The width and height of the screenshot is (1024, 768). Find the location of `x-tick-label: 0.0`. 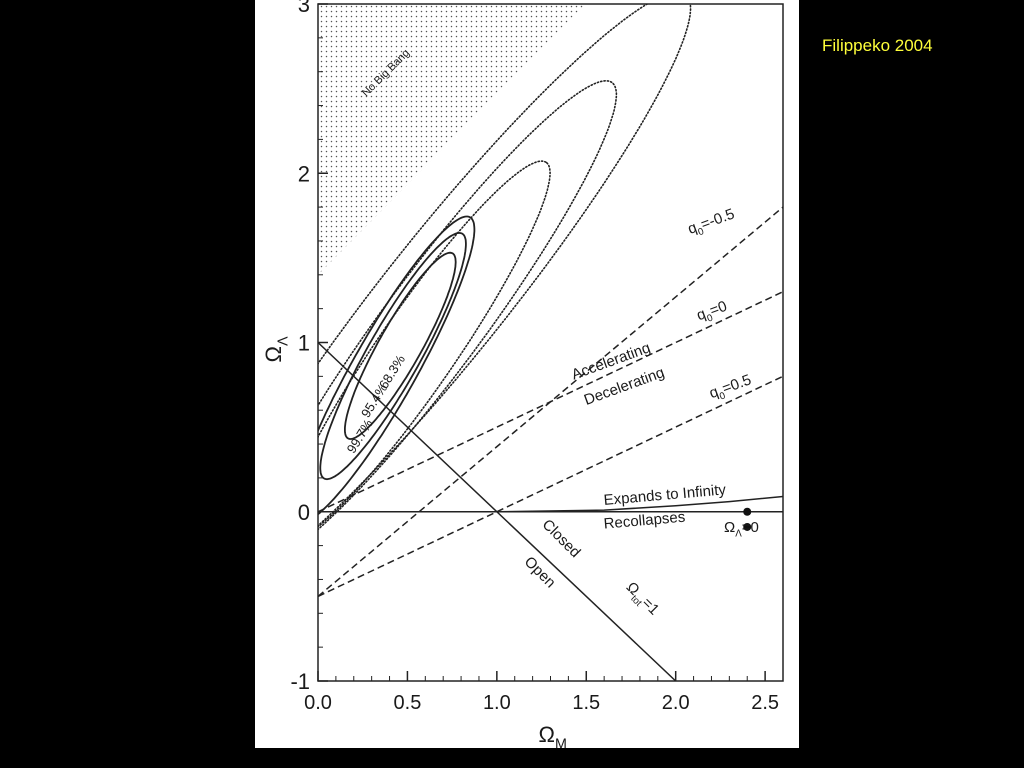

x-tick-label: 0.0 is located at coordinates (318, 703).